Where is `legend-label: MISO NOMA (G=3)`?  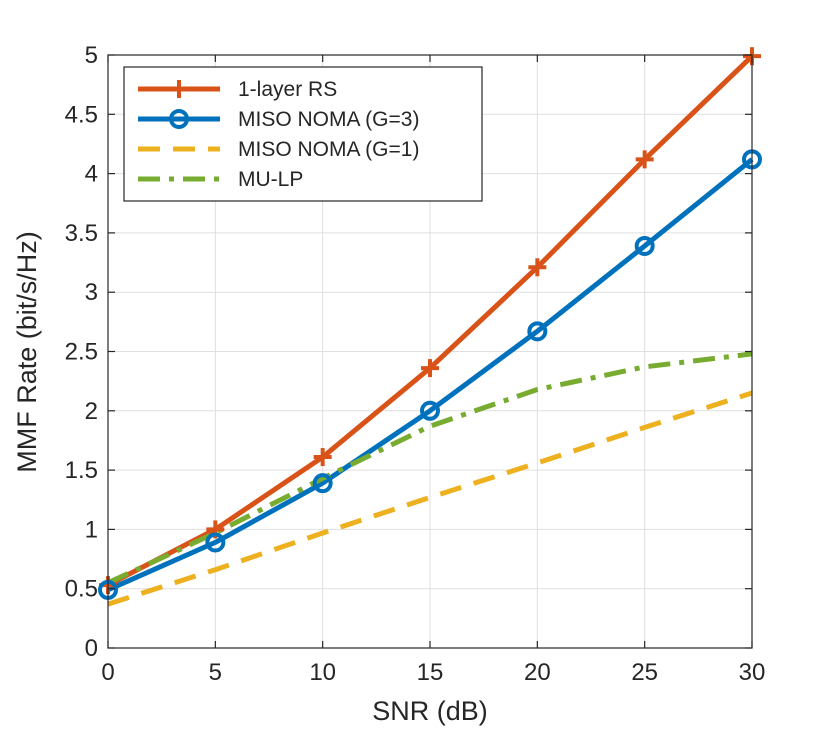 legend-label: MISO NOMA (G=3) is located at coordinates (328, 119).